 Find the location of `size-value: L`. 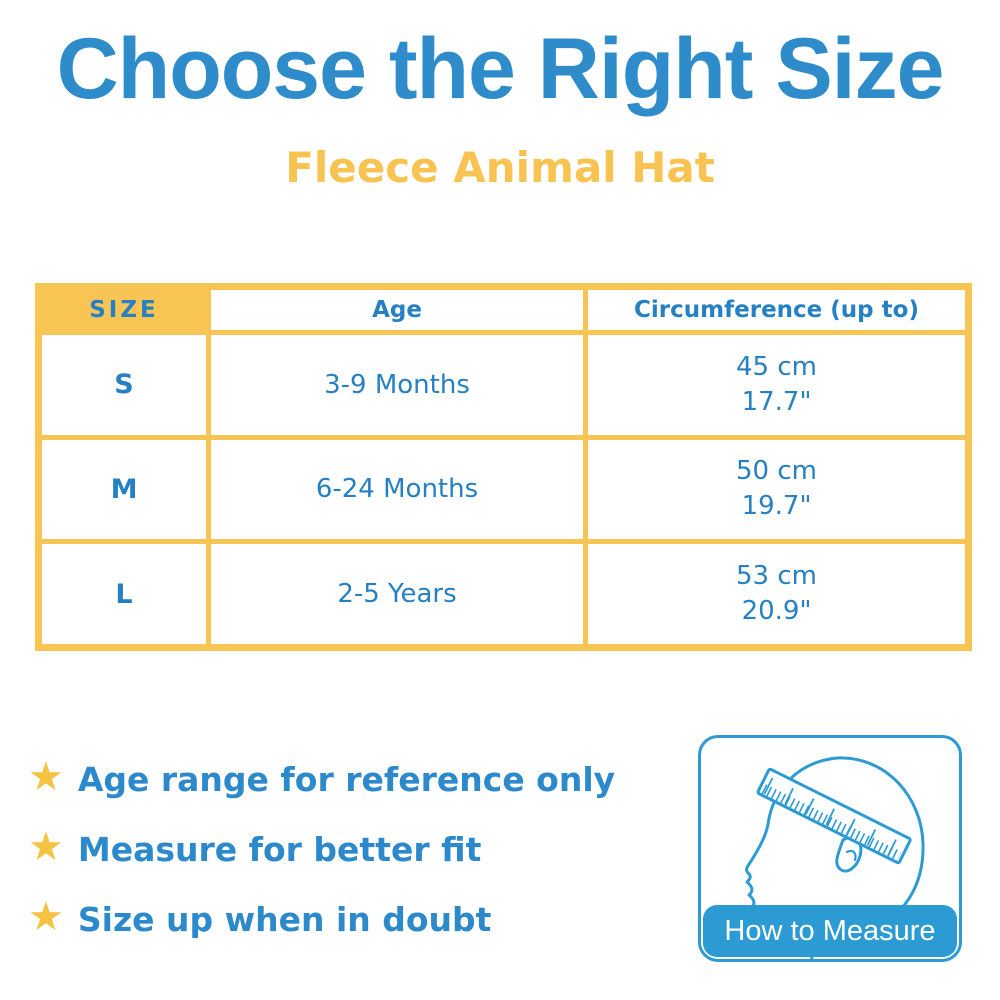

size-value: L is located at coordinates (123, 594).